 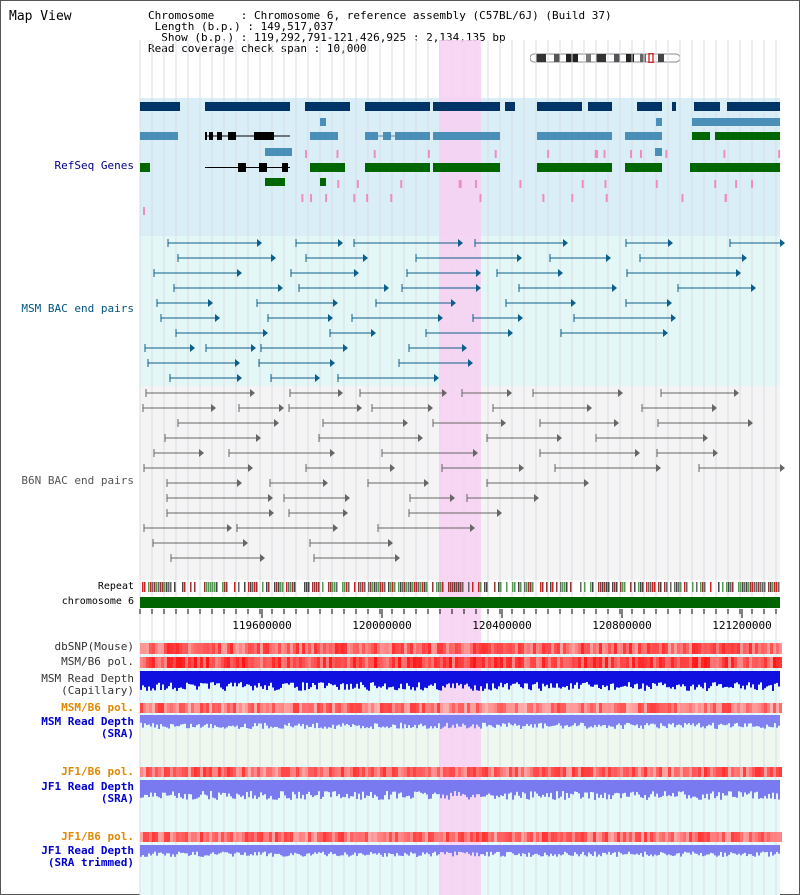 What do you see at coordinates (213, 408) in the screenshot?
I see `bac-end-arrow` at bounding box center [213, 408].